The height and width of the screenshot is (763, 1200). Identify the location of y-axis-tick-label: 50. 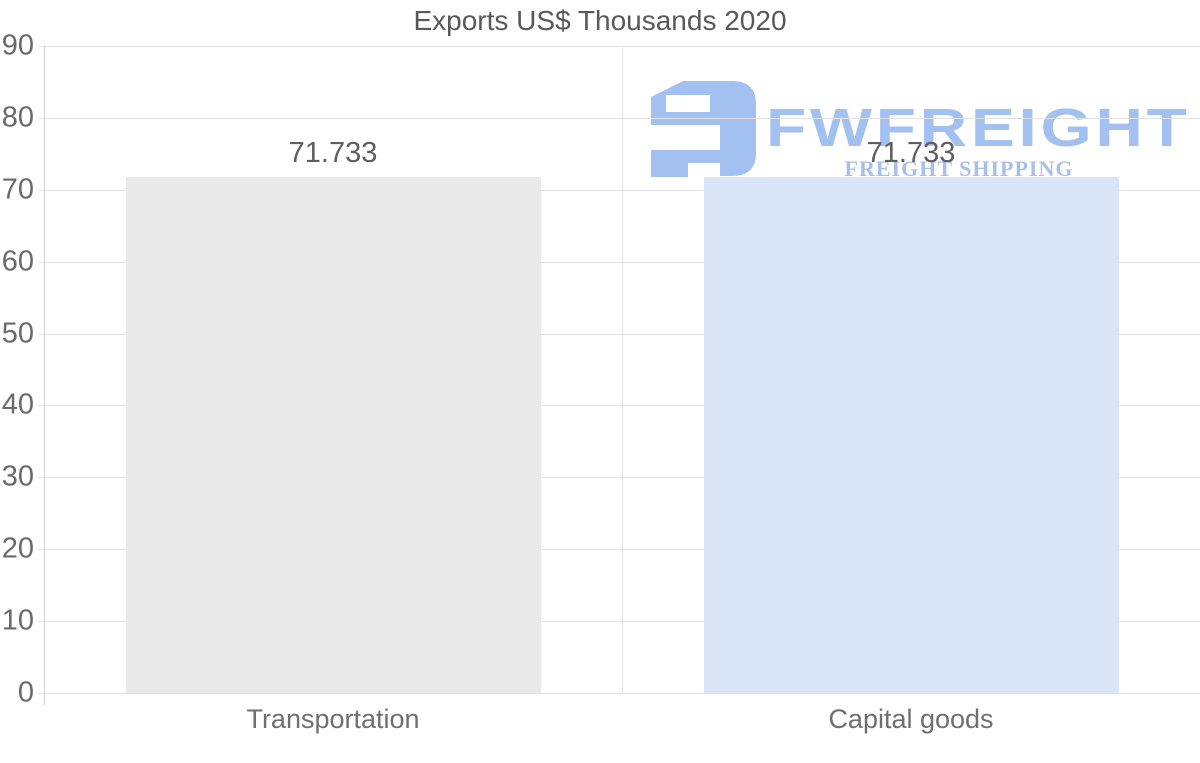
(17, 333).